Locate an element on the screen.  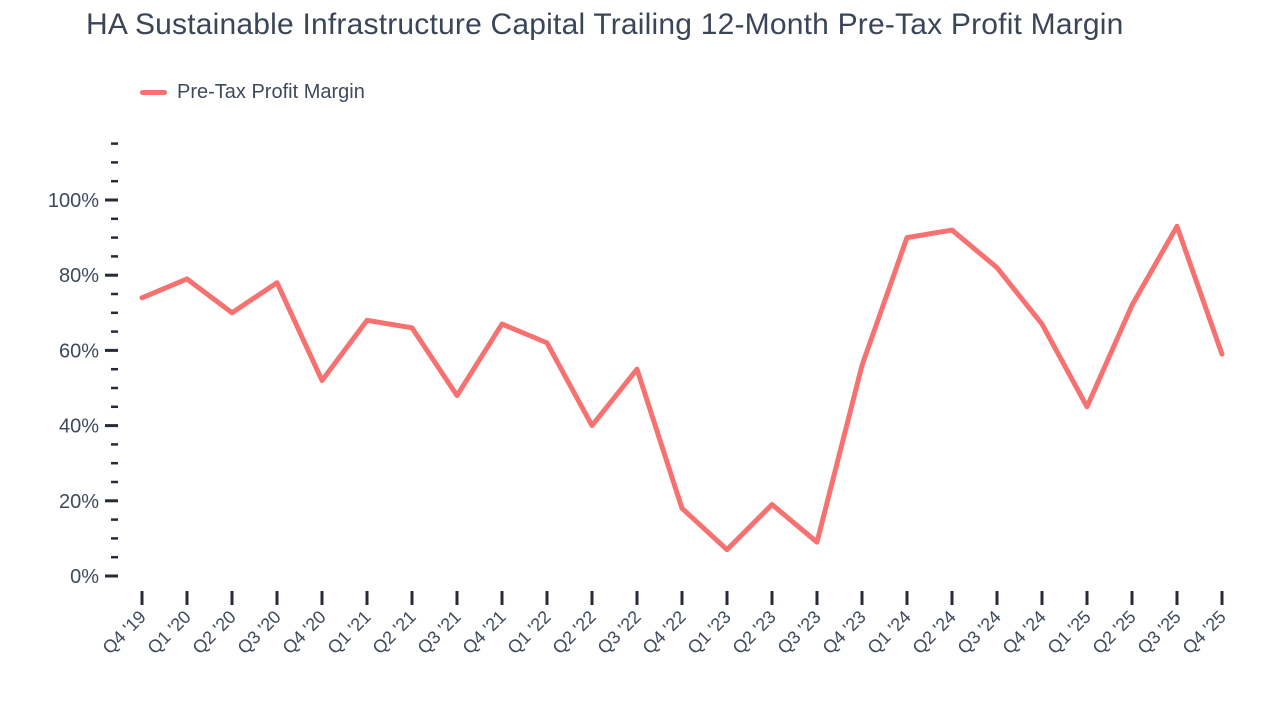
x-axis-label: Q4 '21 is located at coordinates (484, 632).